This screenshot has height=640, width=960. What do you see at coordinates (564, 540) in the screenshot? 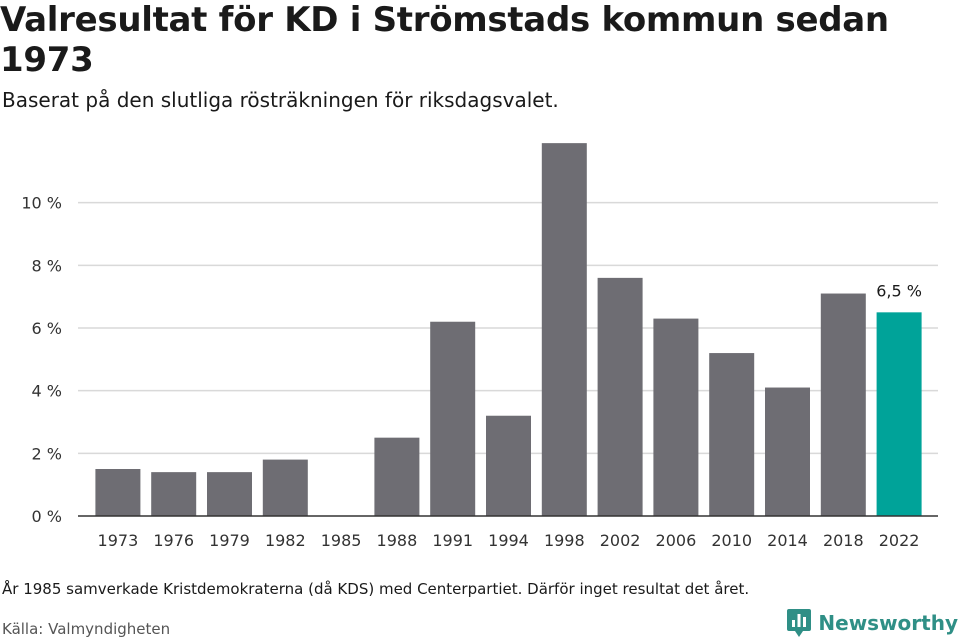
I see `x-tick-label: 1998` at bounding box center [564, 540].